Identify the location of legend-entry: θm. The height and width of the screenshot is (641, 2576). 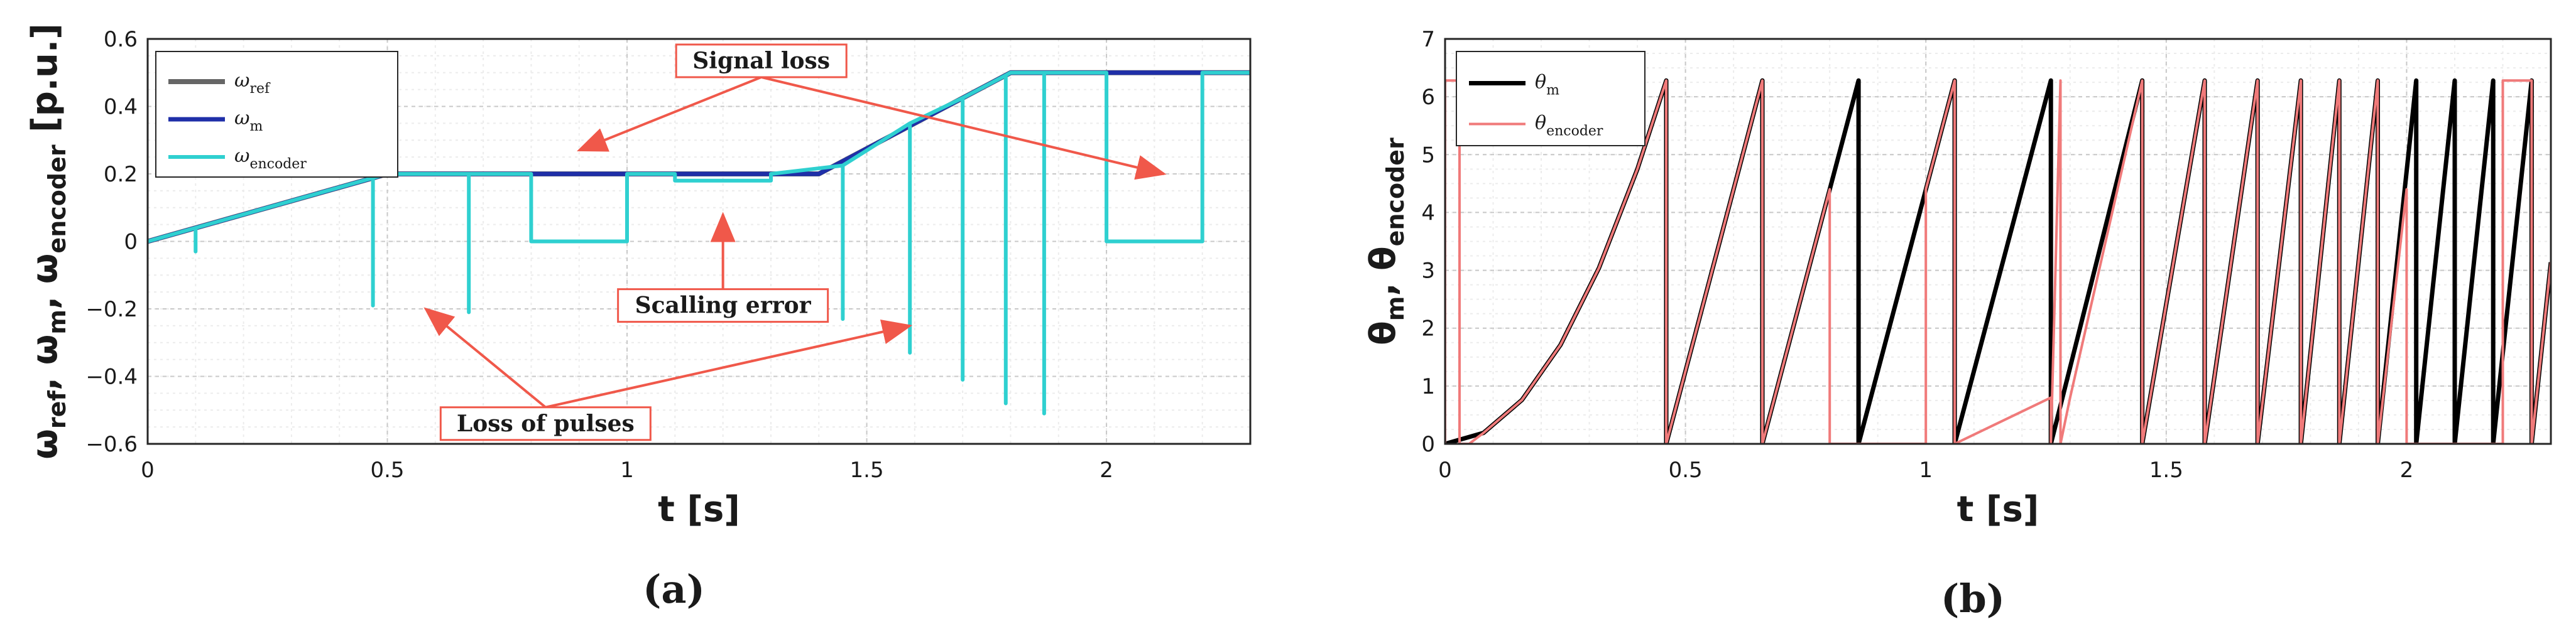
(1547, 85).